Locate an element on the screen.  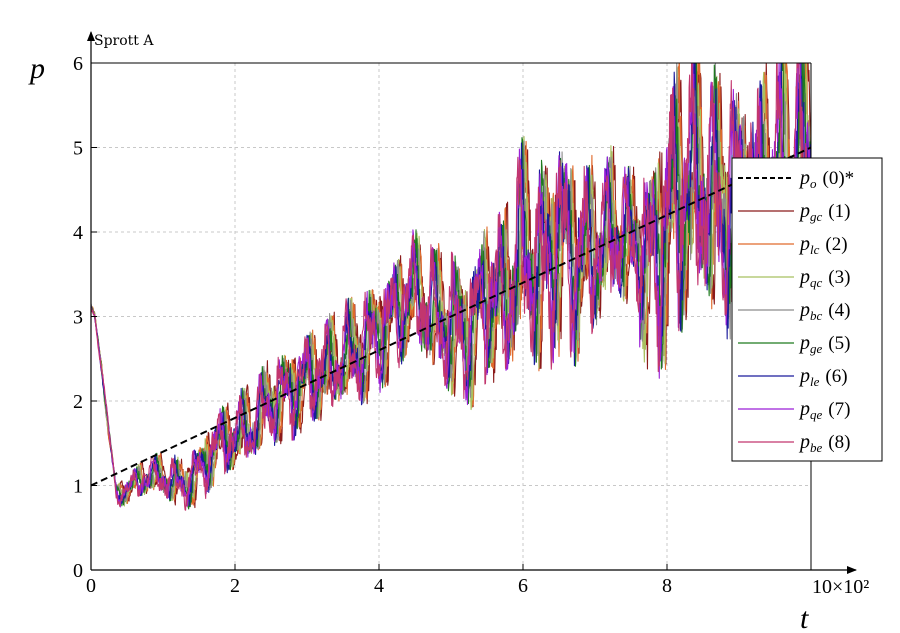
y-axis-label: p is located at coordinates (36, 68).